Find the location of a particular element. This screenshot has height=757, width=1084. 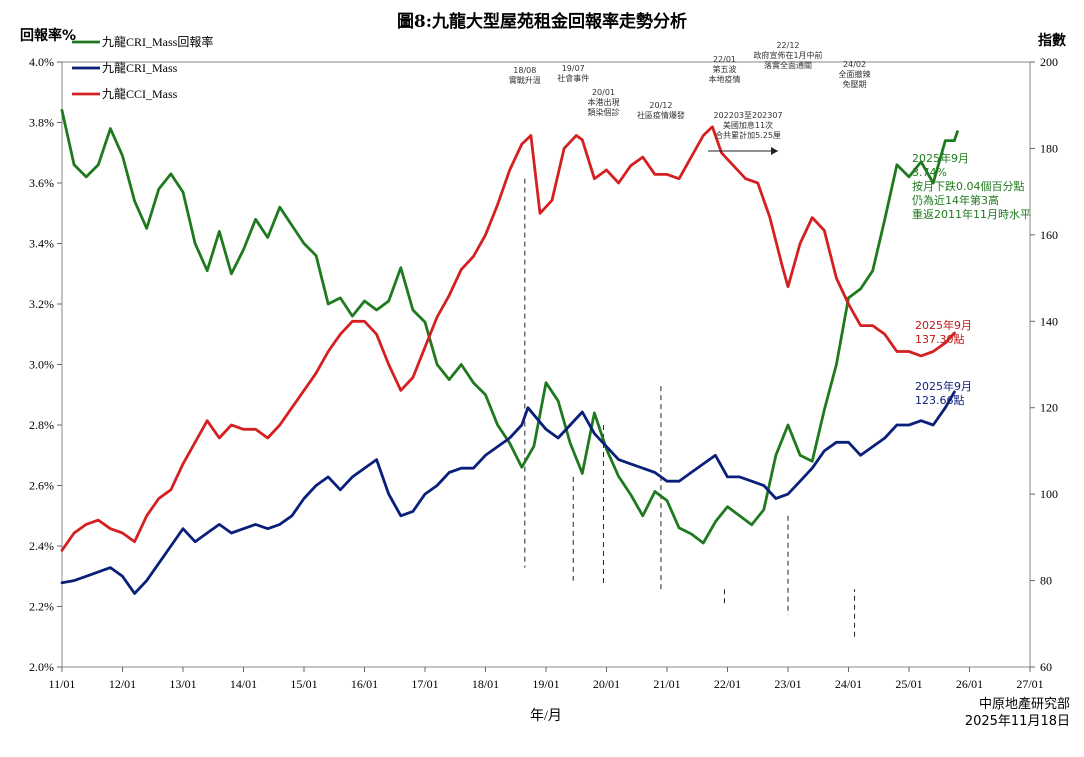

legend-label: 九龍CRI_Mass is located at coordinates (140, 67).